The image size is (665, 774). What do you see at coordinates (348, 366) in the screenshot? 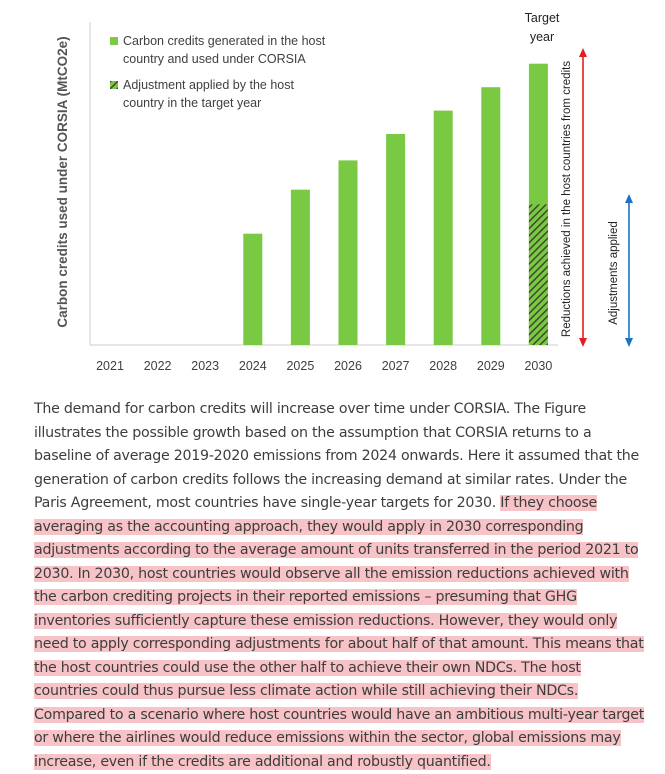
I see `x-tick-label-2026: 2026` at bounding box center [348, 366].